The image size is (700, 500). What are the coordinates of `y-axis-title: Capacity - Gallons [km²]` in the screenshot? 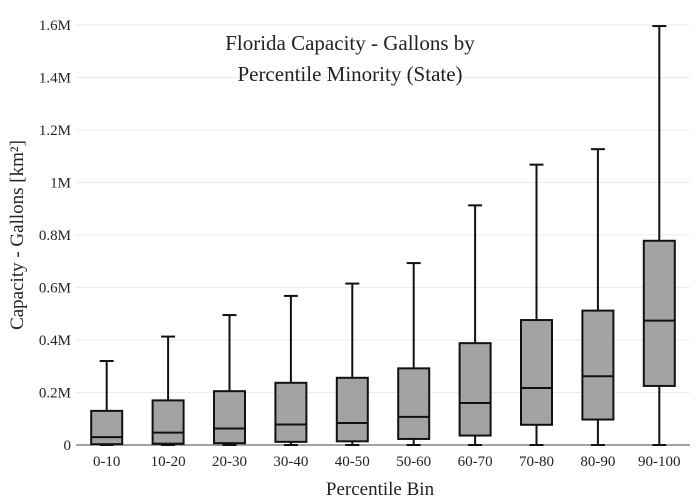 It's located at (17, 235).